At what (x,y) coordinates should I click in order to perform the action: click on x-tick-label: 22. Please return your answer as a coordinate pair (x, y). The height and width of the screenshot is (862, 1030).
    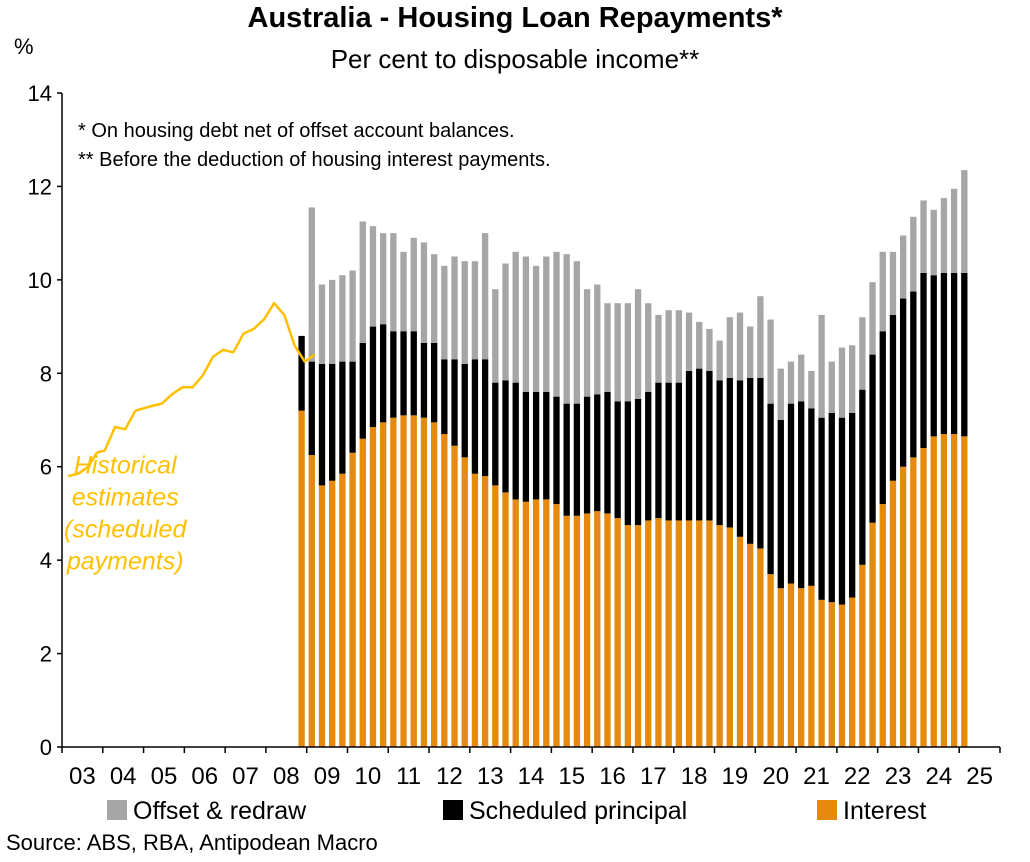
    Looking at the image, I should click on (857, 776).